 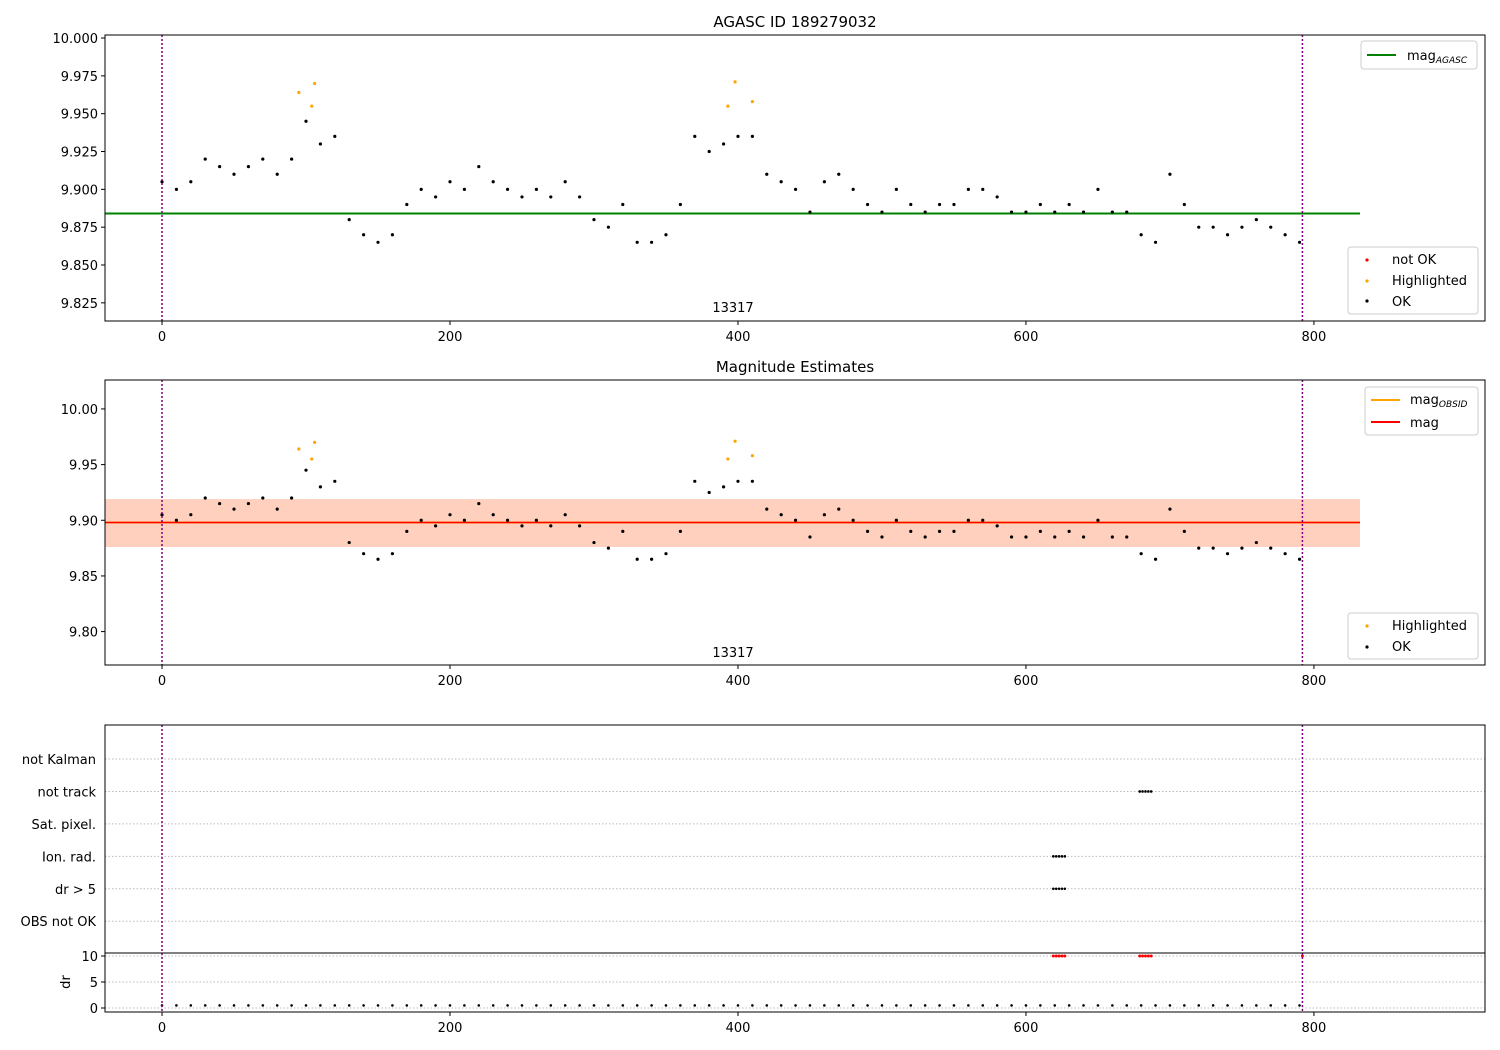 What do you see at coordinates (1421, 411) in the screenshot?
I see `legend-mag: magOBSID mag` at bounding box center [1421, 411].